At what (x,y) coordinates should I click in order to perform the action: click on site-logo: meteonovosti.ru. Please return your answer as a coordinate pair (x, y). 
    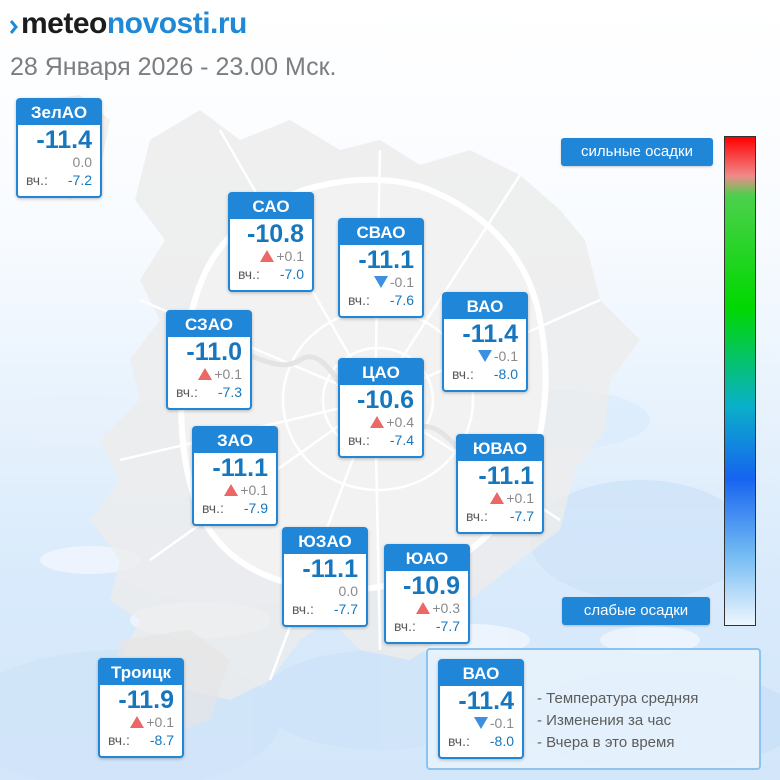
    Looking at the image, I should click on (128, 24).